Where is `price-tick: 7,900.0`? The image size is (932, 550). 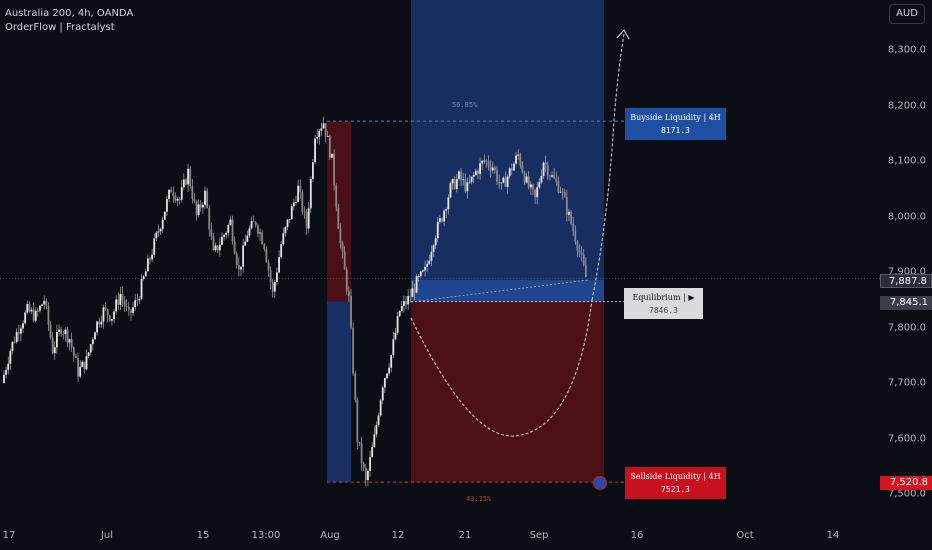 price-tick: 7,900.0 is located at coordinates (906, 272).